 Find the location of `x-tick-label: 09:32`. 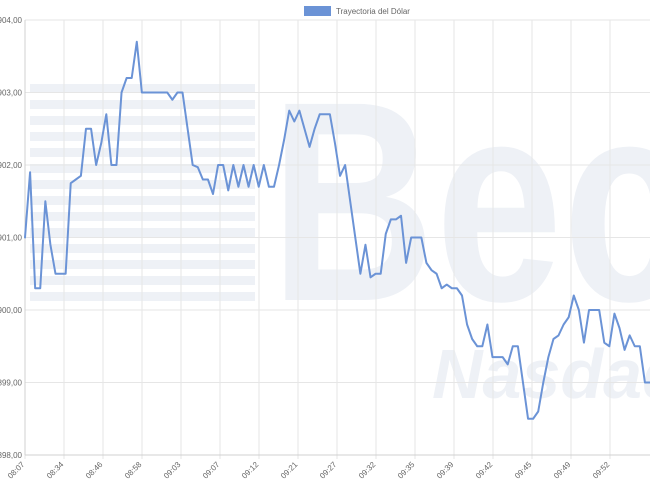

x-tick-label: 09:32 is located at coordinates (367, 470).